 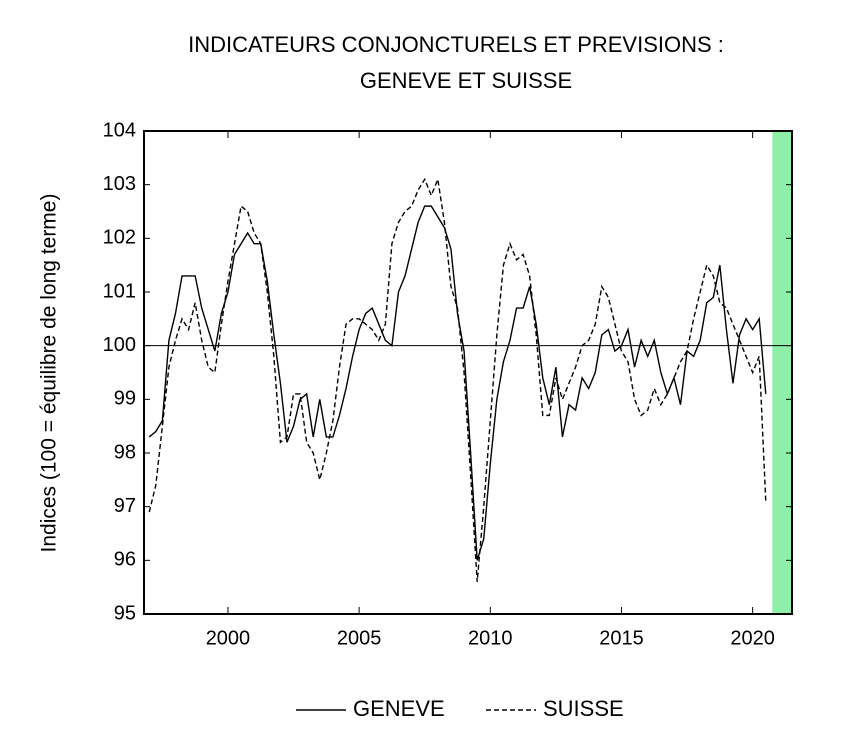 What do you see at coordinates (125, 506) in the screenshot?
I see `y-tick-label: 97` at bounding box center [125, 506].